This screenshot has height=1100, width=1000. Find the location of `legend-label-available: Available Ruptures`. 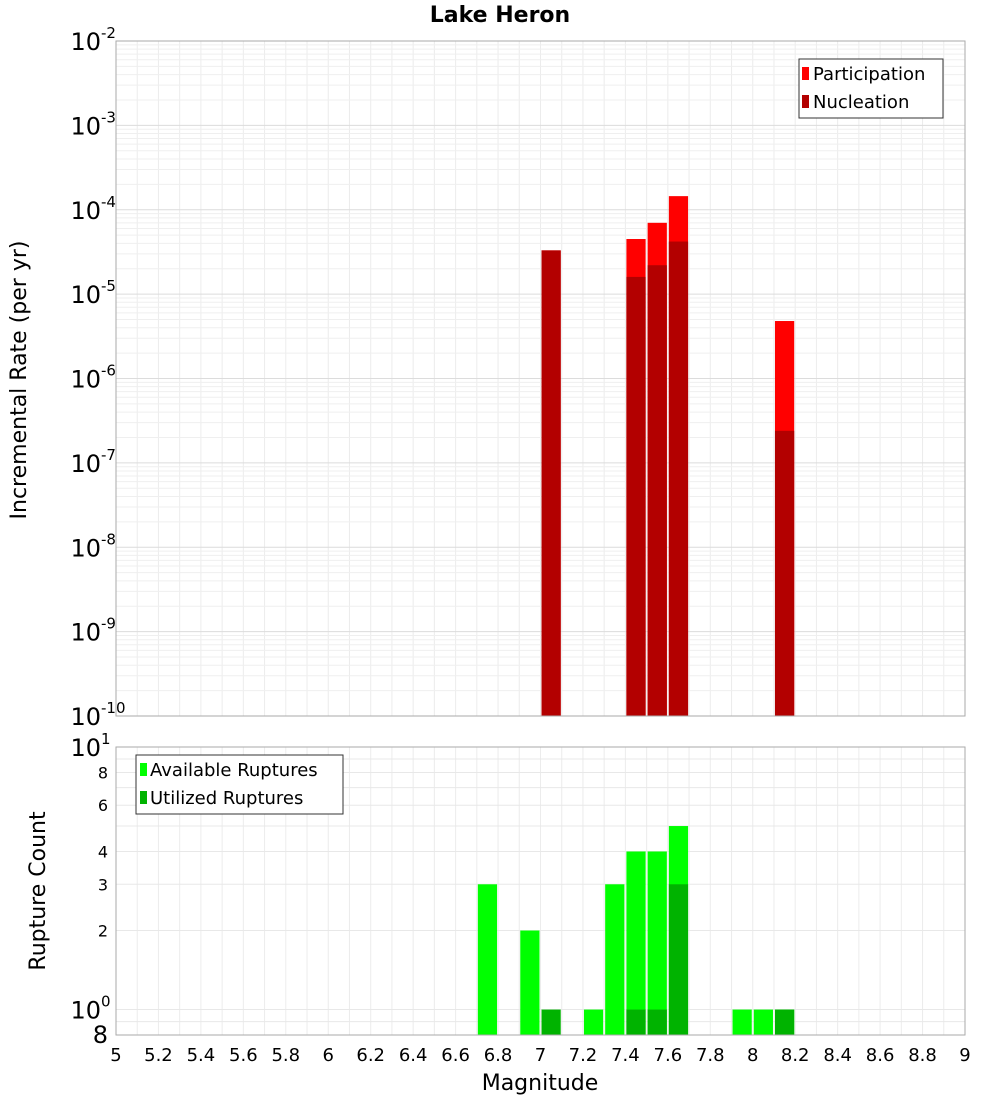

legend-label-available: Available Ruptures is located at coordinates (234, 770).